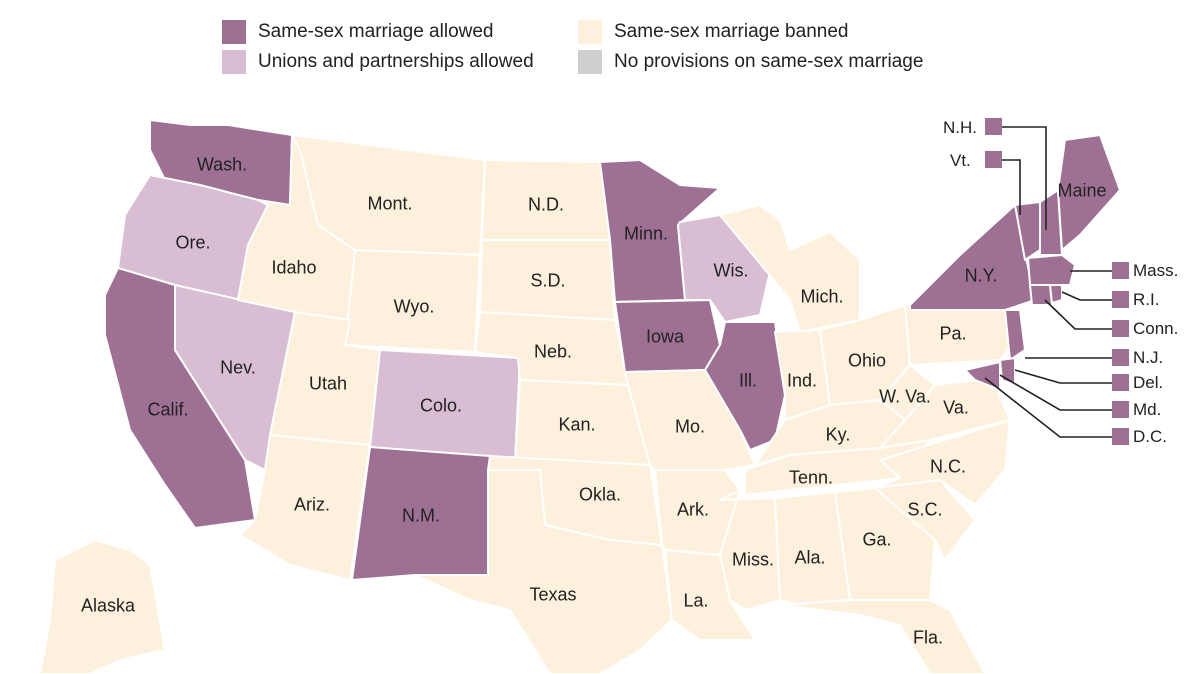  Describe the element at coordinates (1150, 436) in the screenshot. I see `callout-label-dc: D.C.` at that location.